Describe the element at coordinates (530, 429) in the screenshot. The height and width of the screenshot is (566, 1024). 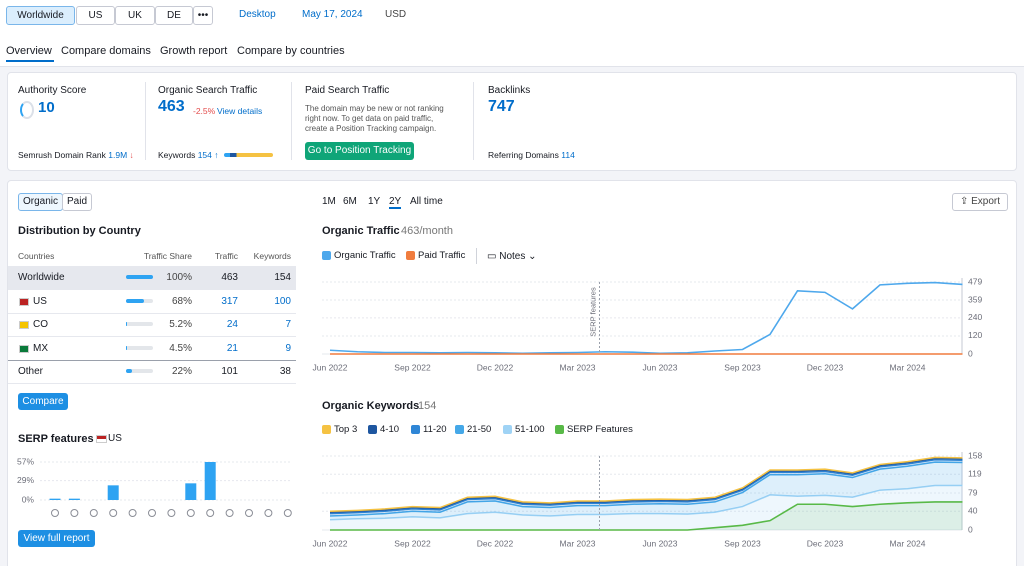
I see `legend-label: 51-100` at that location.